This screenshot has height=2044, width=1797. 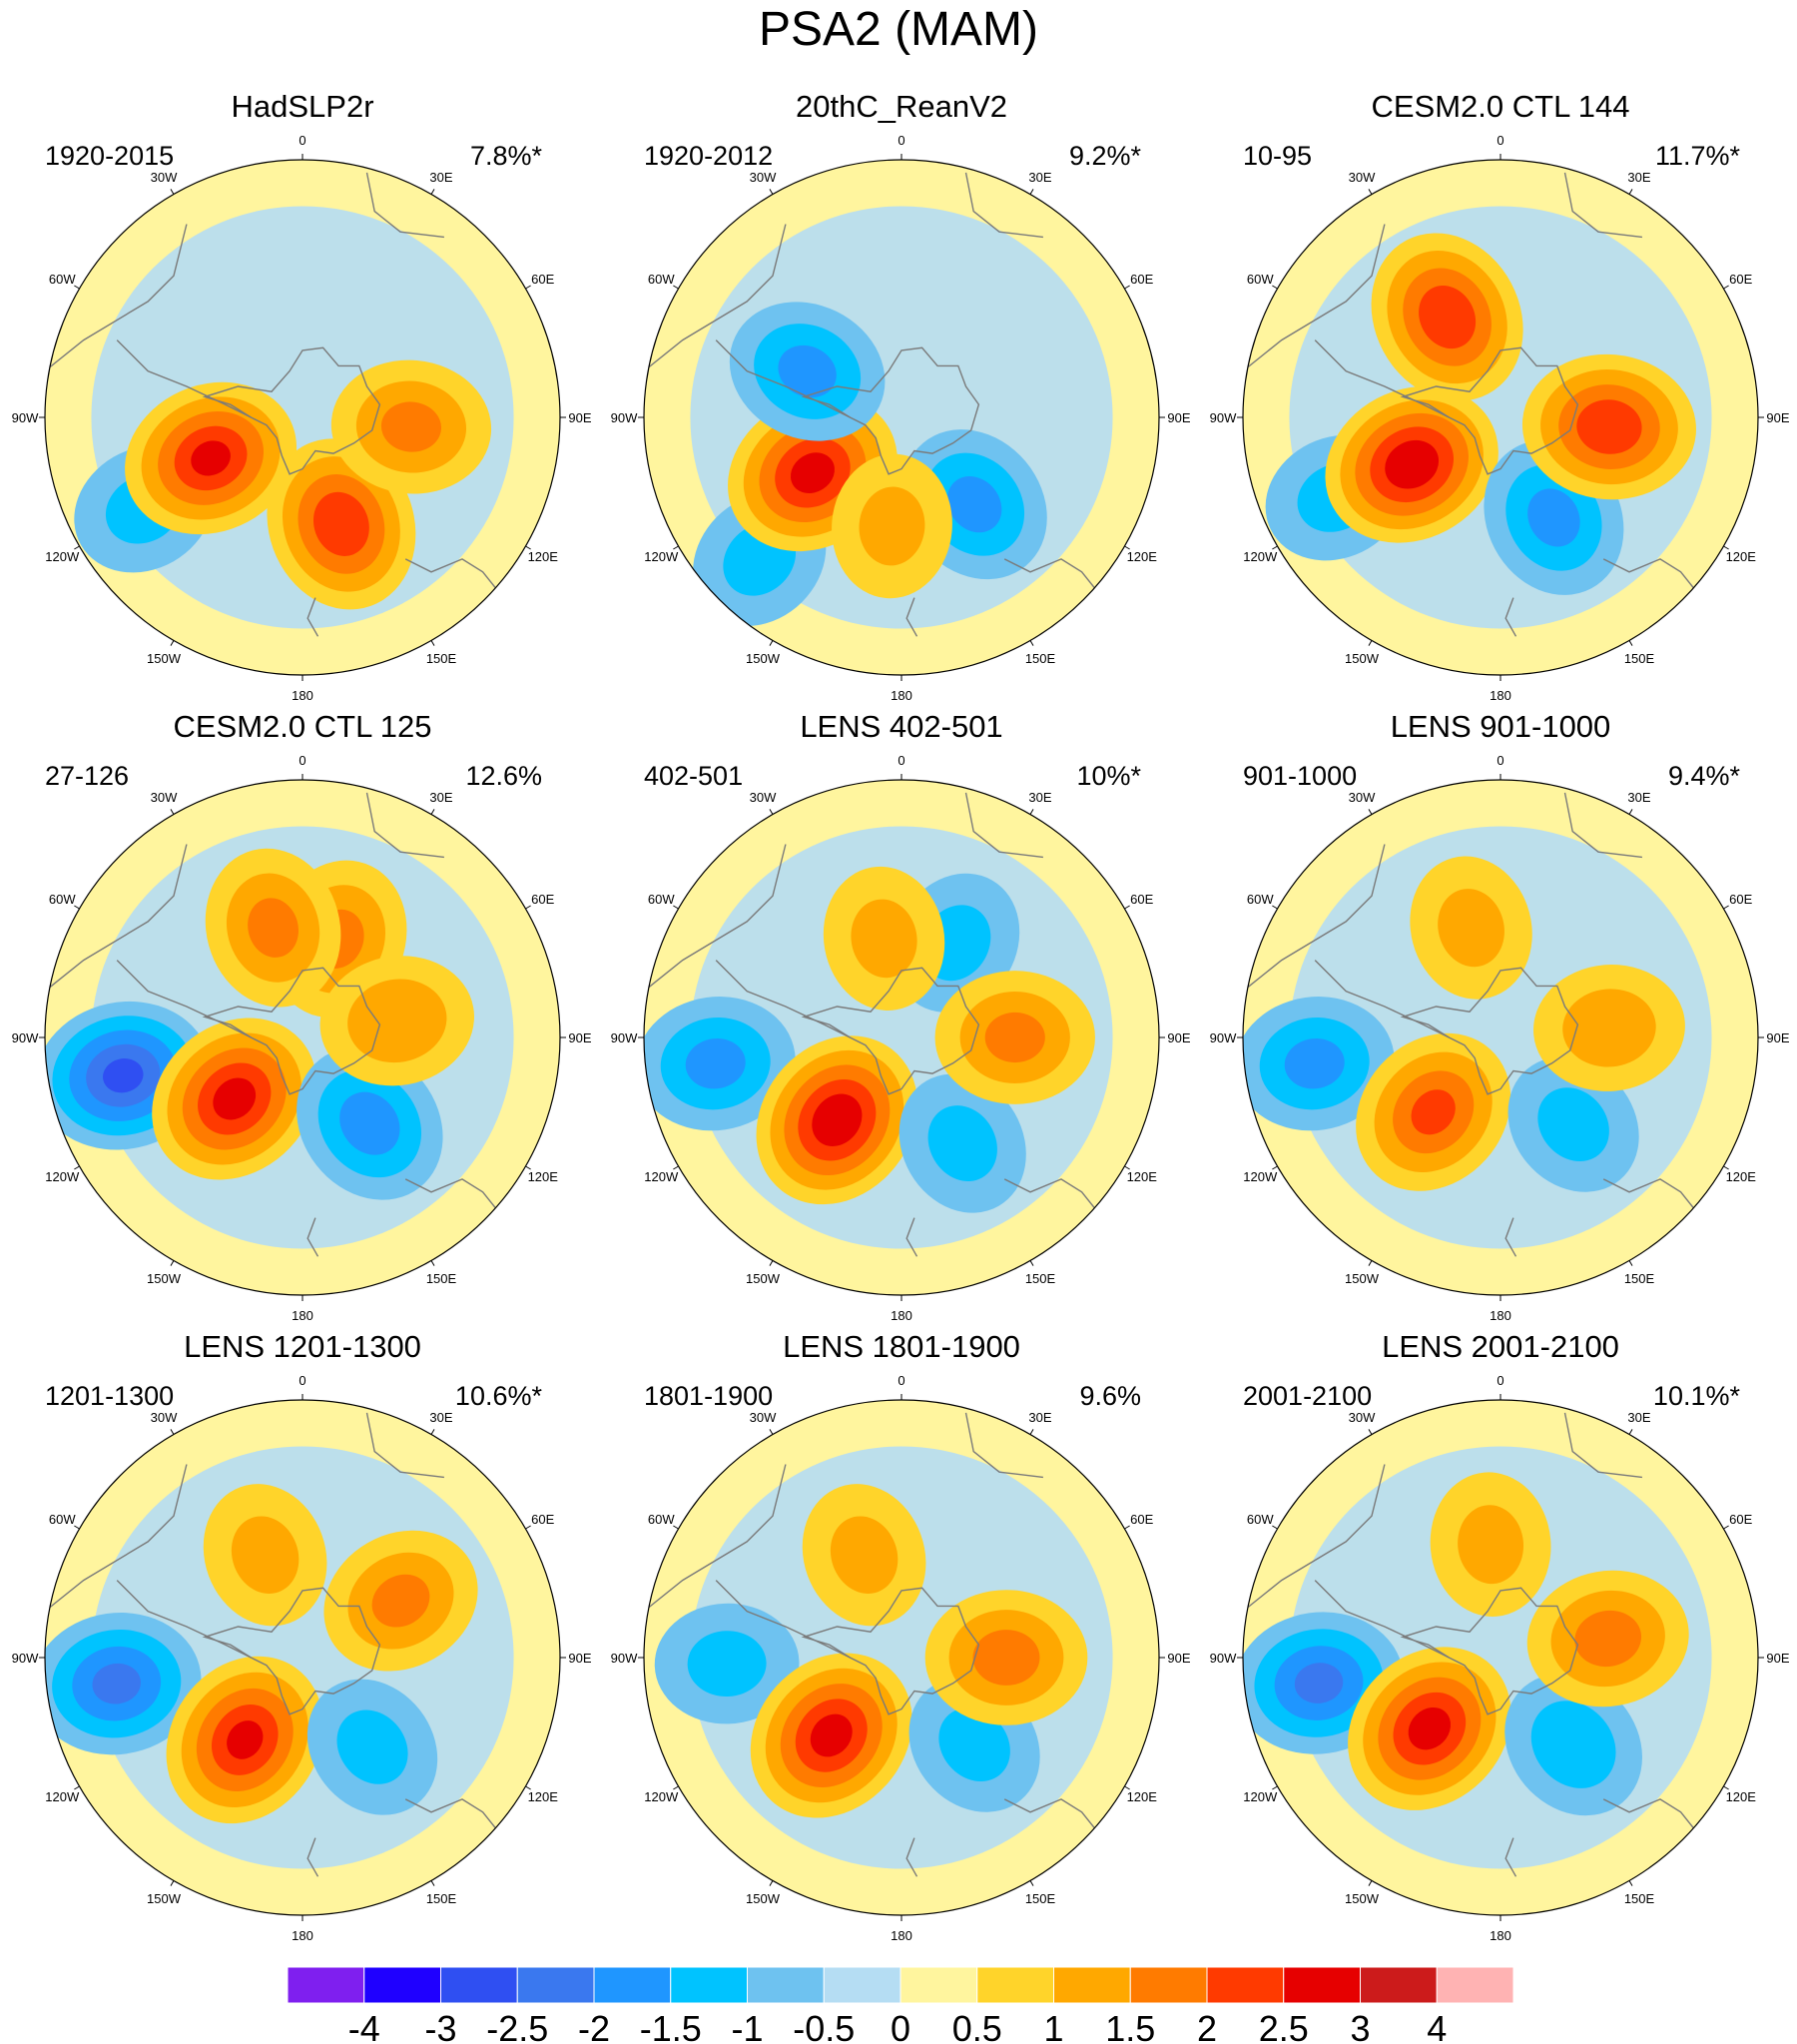 I want to click on panel-period: 402-501, so click(x=693, y=776).